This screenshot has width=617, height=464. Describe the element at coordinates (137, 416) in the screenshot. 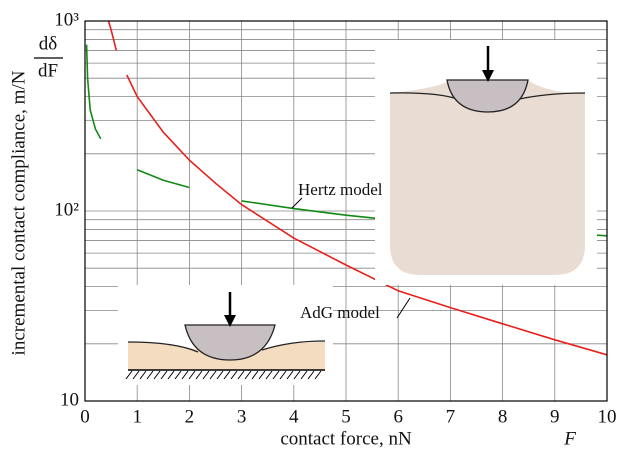

I see `x-tick-label: 1` at that location.